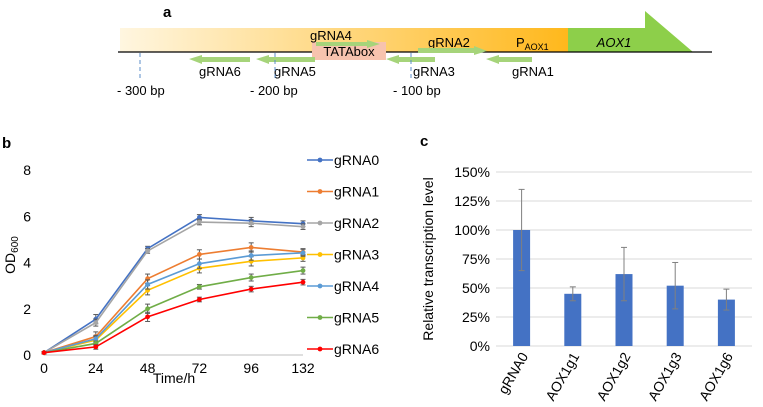 This screenshot has width=763, height=407. What do you see at coordinates (27, 263) in the screenshot?
I see `line-y-tick-label: 4` at bounding box center [27, 263].